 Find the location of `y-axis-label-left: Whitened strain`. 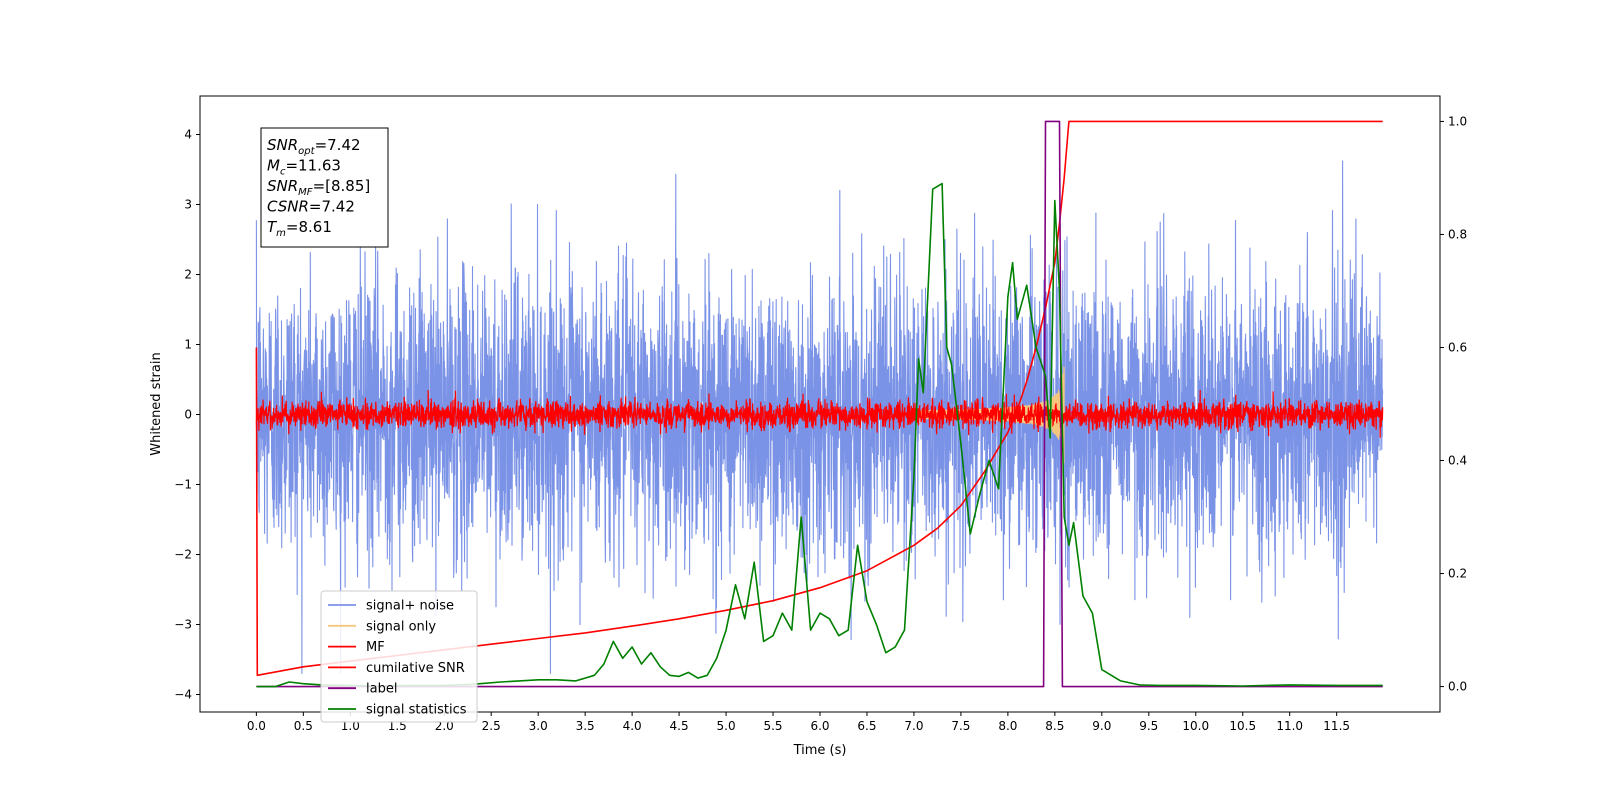

y-axis-label-left: Whitened strain is located at coordinates (156, 403).